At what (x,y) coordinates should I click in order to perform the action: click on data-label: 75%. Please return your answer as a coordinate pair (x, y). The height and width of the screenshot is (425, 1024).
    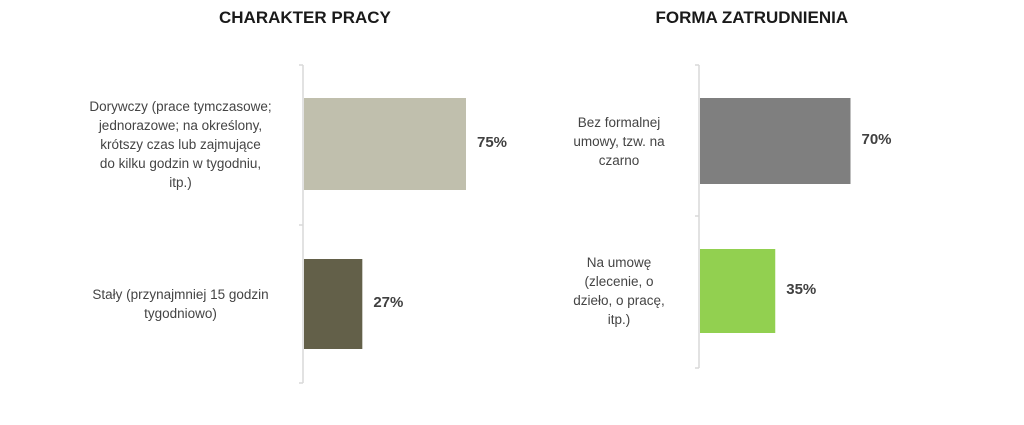
    Looking at the image, I should click on (492, 142).